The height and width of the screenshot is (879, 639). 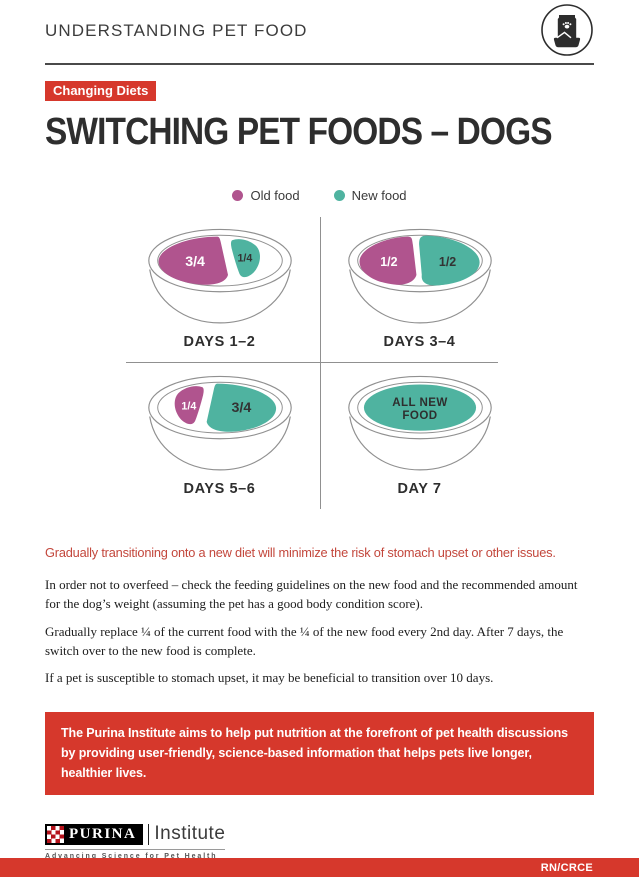 I want to click on legend-item-old-food: Old food, so click(x=266, y=195).